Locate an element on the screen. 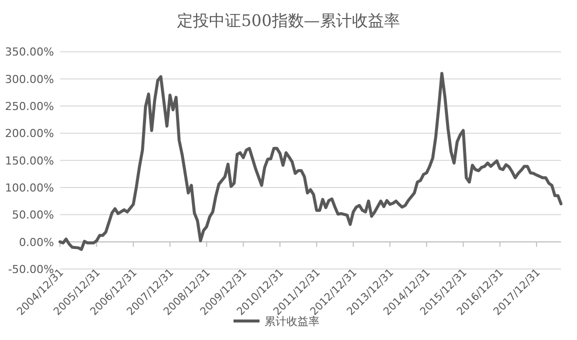 The image size is (577, 340). y-tick-label: 50.00% is located at coordinates (33, 215).